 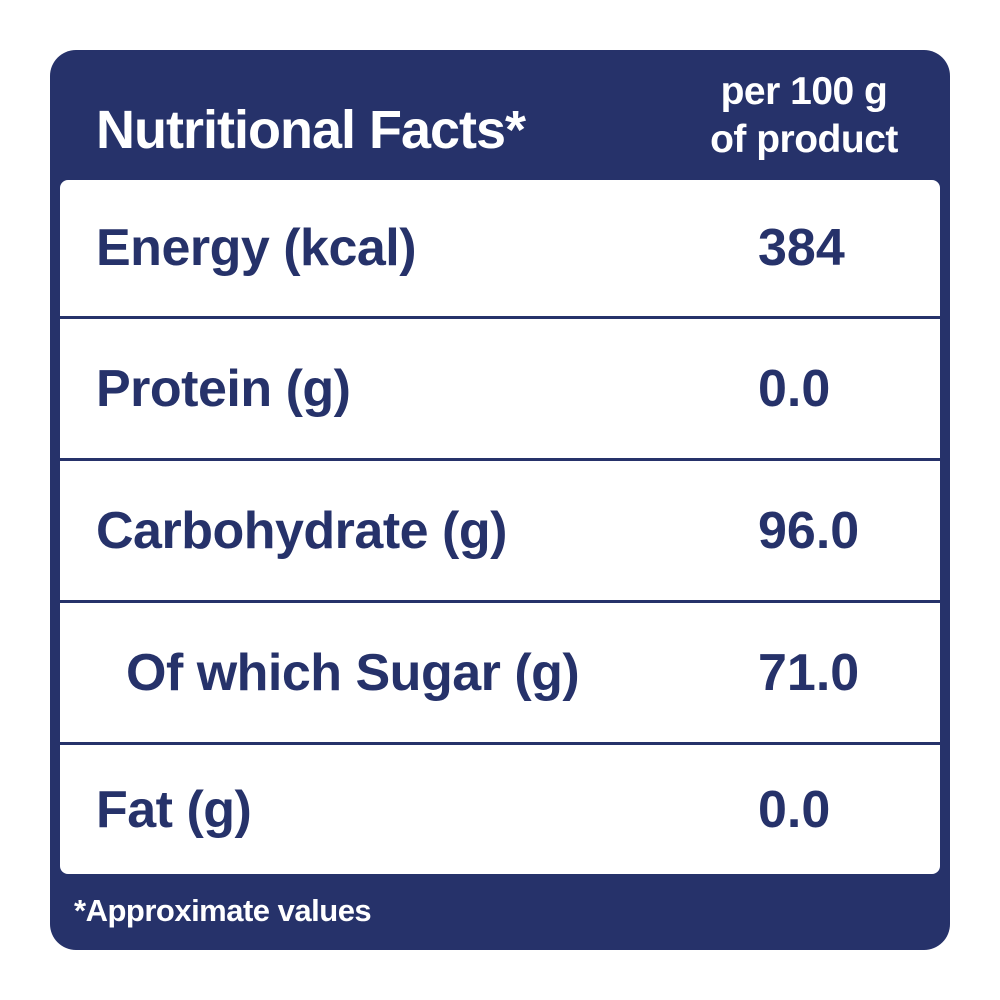 I want to click on table-row-fat: Fat (g) 0.0, so click(x=500, y=808).